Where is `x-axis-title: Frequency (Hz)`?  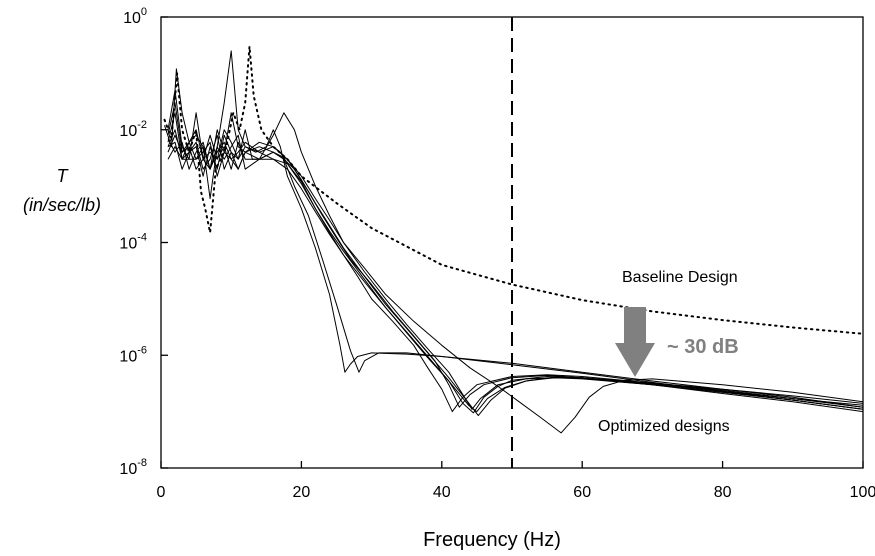 x-axis-title: Frequency (Hz) is located at coordinates (492, 540).